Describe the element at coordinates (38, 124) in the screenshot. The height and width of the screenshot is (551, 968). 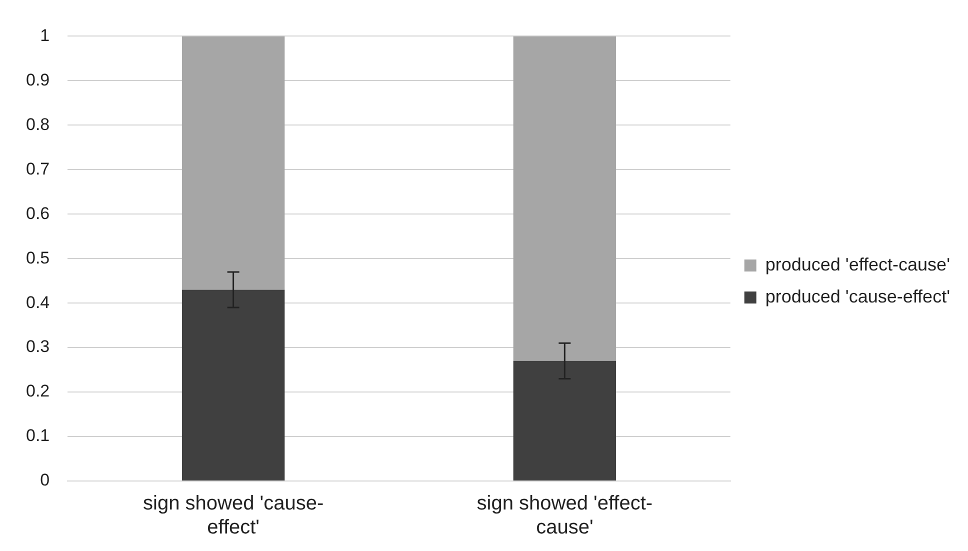
I see `y-tick-label: 0.8` at that location.